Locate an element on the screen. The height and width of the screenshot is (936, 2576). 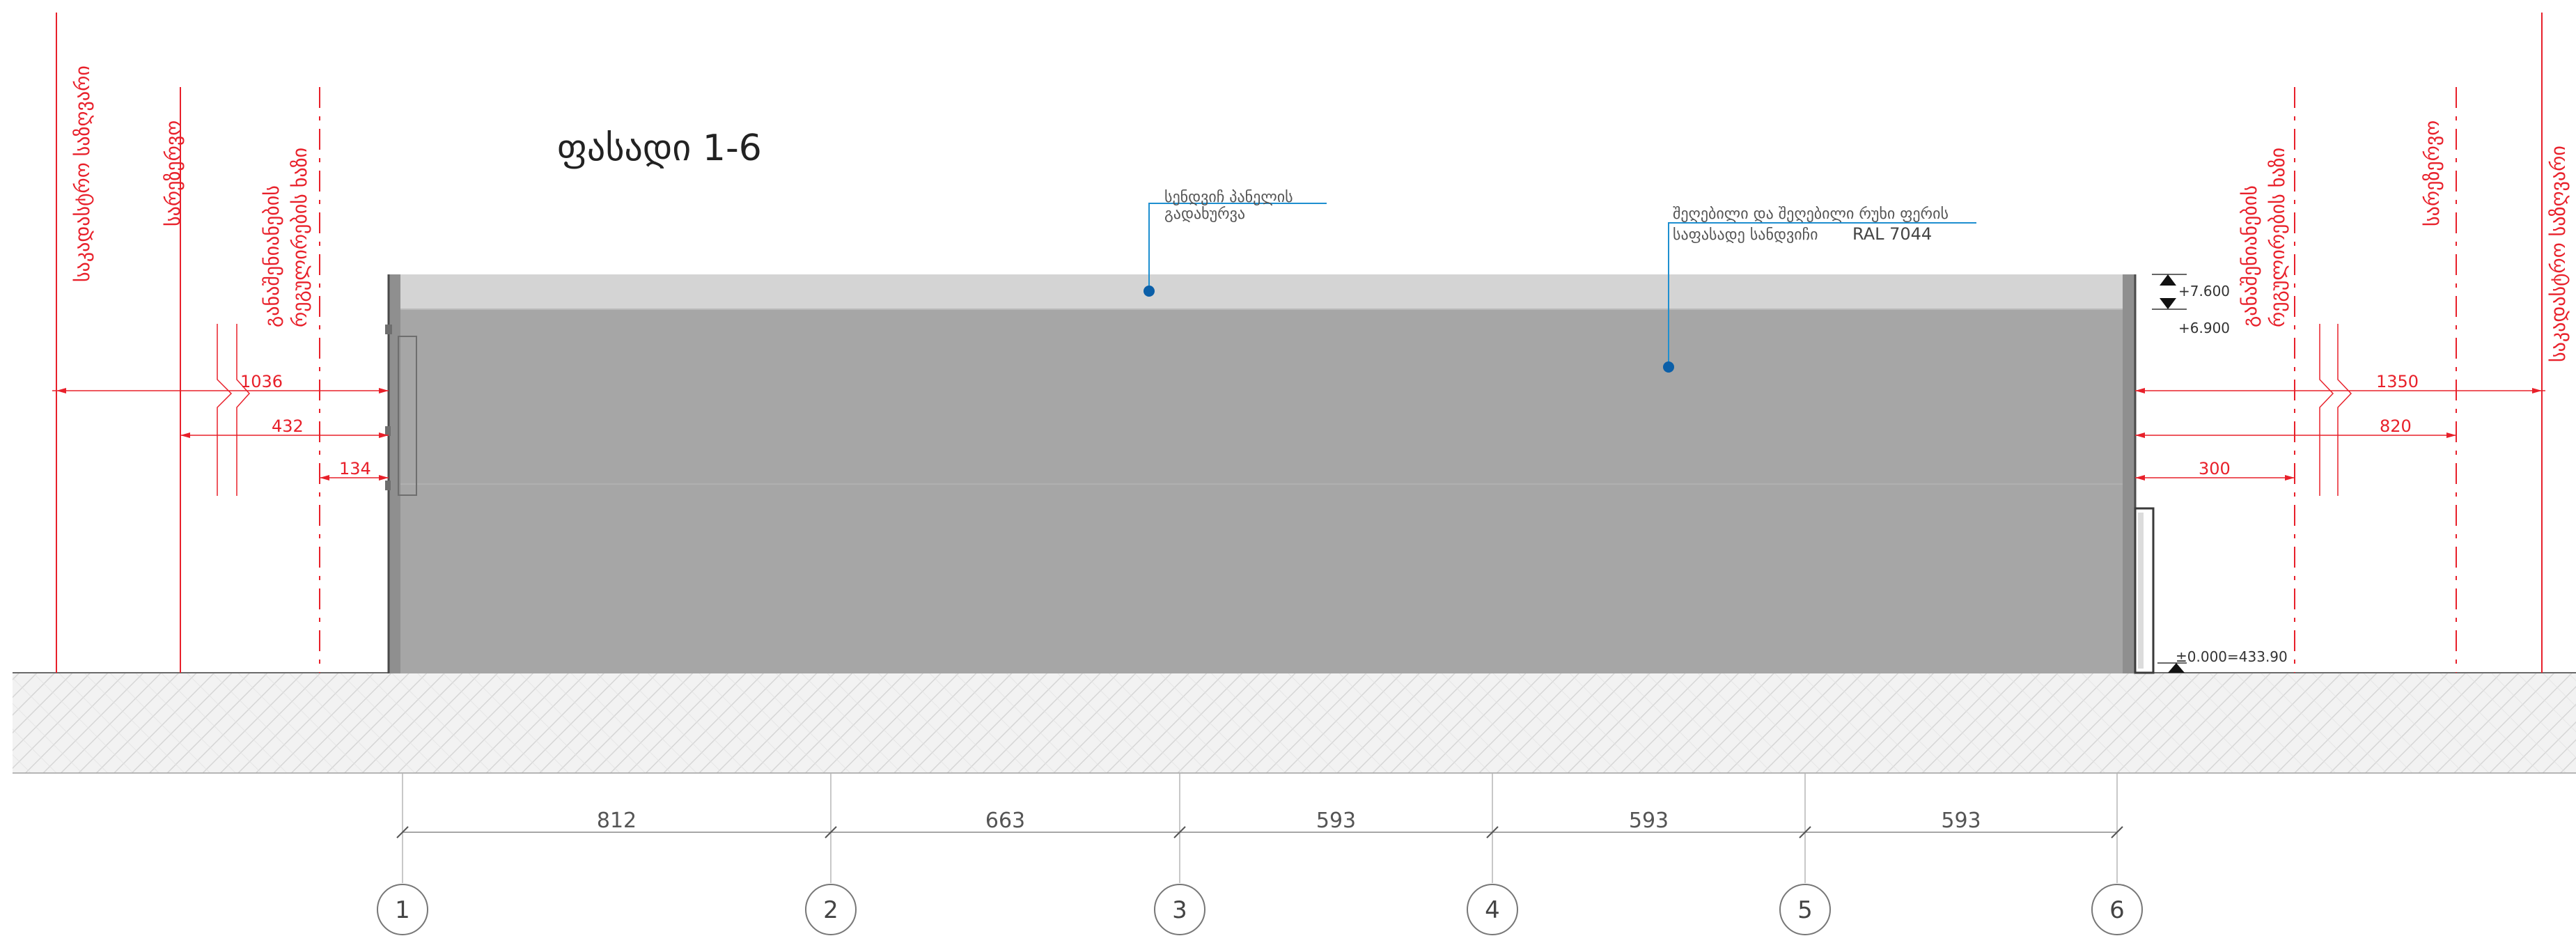
drawing-title: ფასადი 1-6 is located at coordinates (659, 148).